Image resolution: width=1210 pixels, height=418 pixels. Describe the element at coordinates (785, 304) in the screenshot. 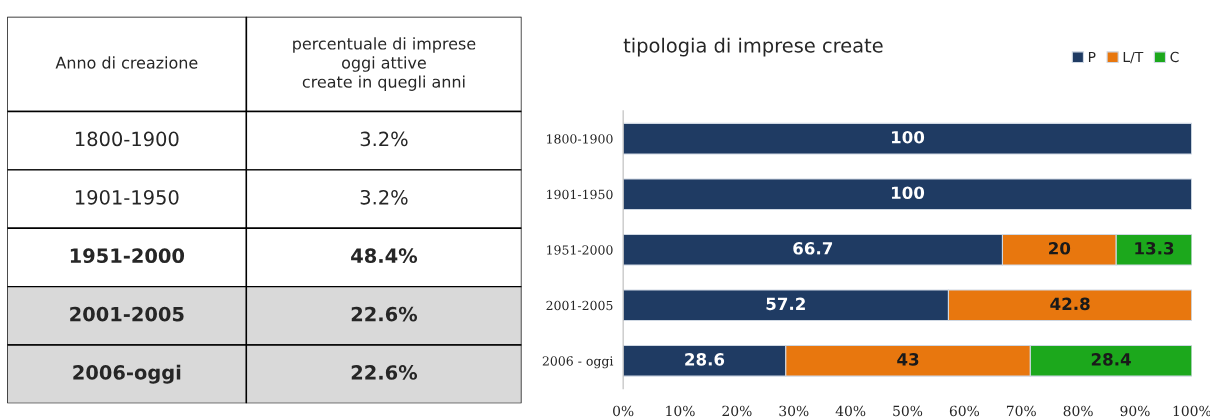

I see `data-label: 57.2` at that location.